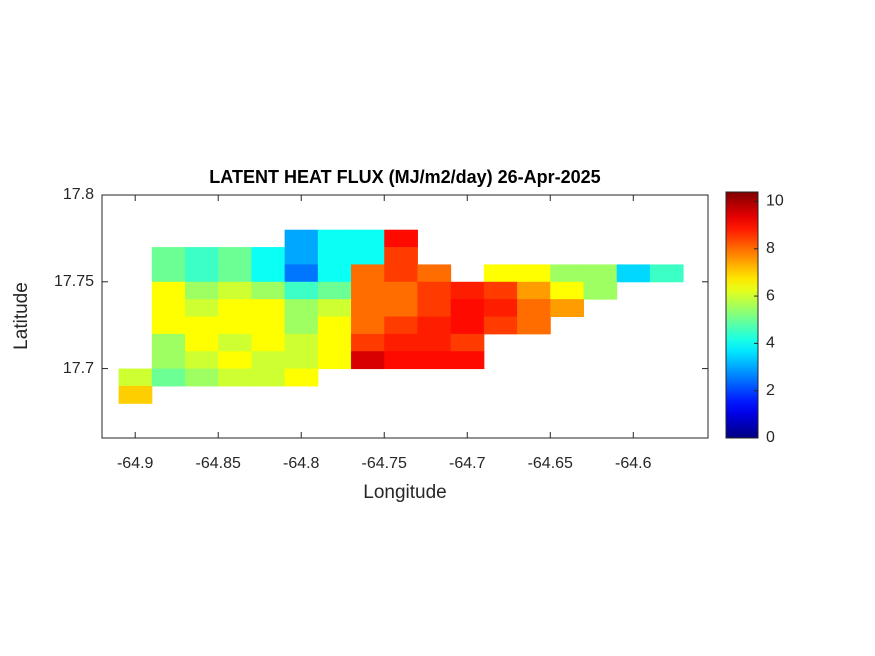 The width and height of the screenshot is (875, 656). What do you see at coordinates (218, 463) in the screenshot?
I see `x-tick-label: -64.85` at bounding box center [218, 463].